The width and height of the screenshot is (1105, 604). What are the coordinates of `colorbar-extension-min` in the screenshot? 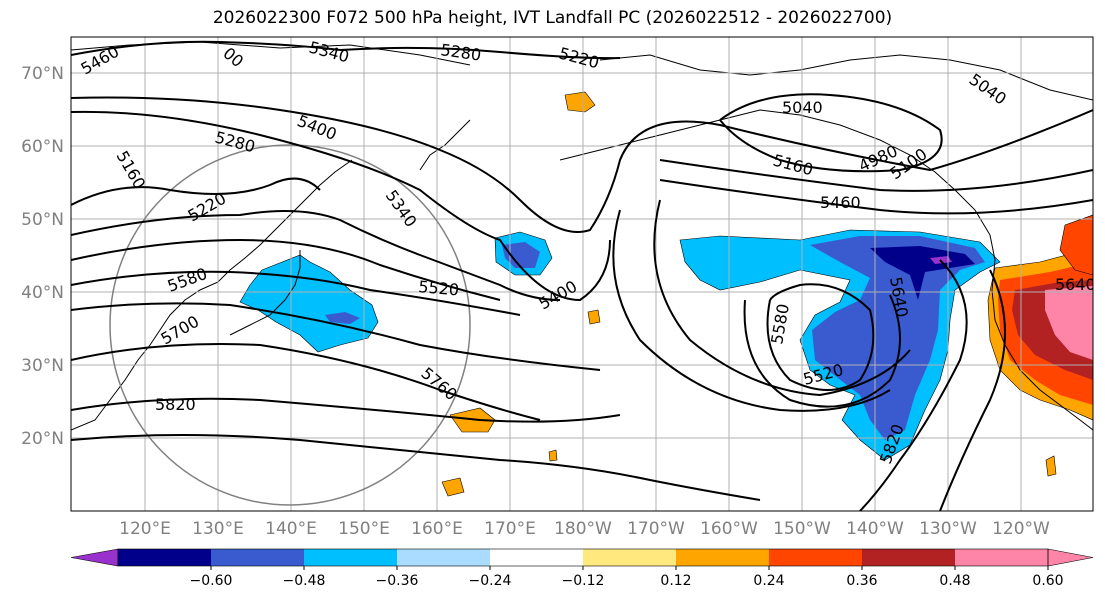 It's located at (94, 557).